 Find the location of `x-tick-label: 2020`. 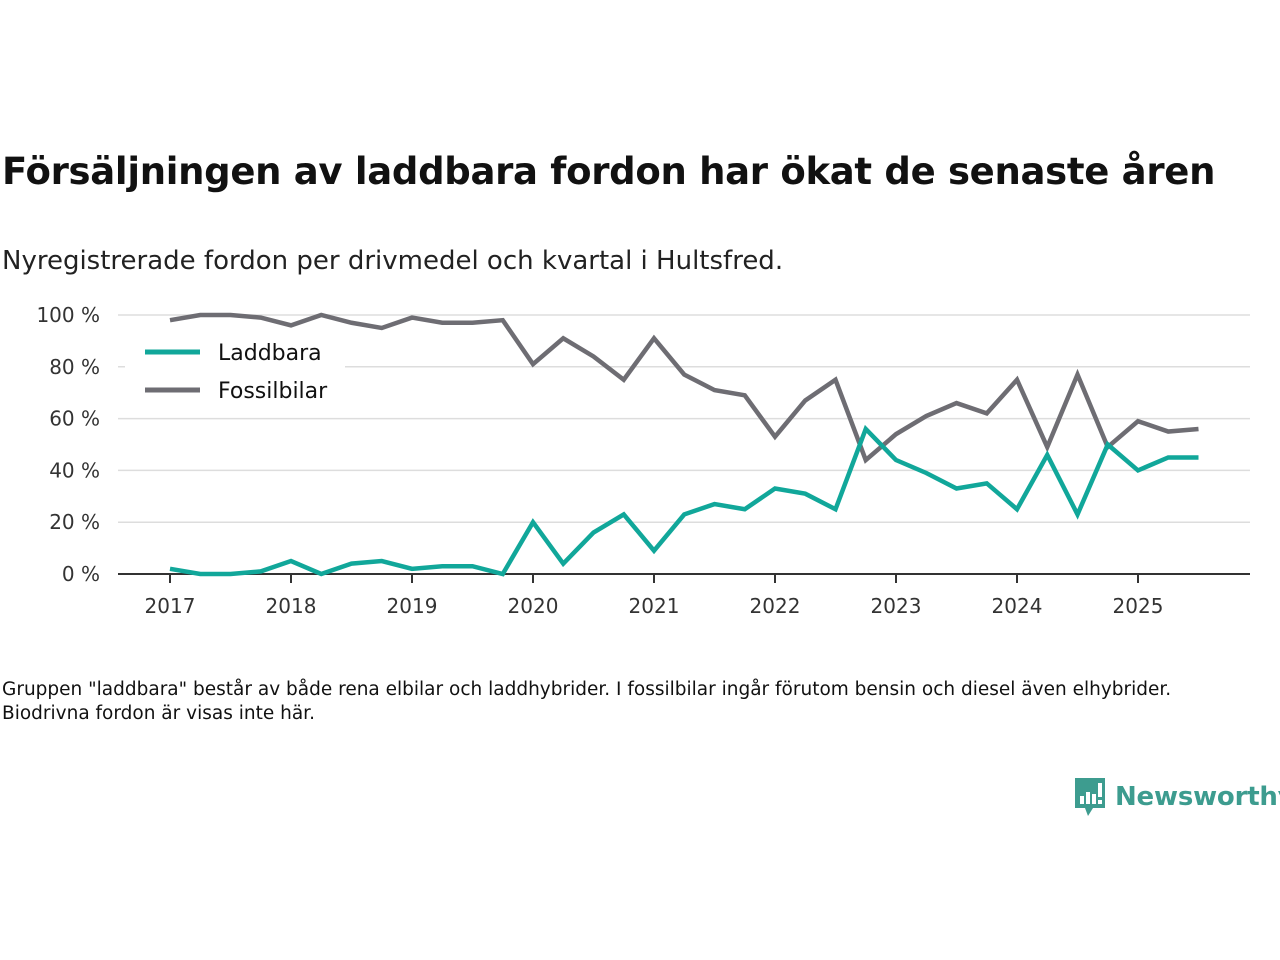

x-tick-label: 2020 is located at coordinates (533, 606).